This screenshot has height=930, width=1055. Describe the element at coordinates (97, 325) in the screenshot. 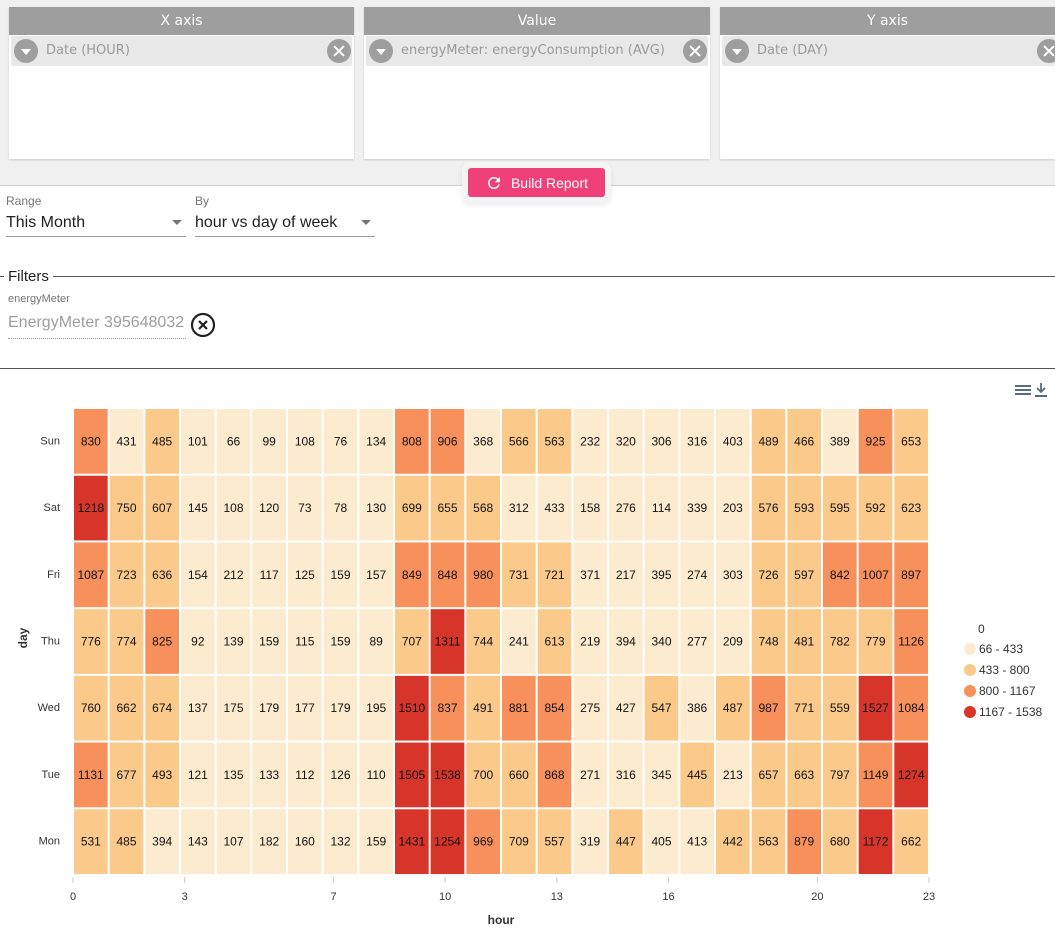

I see `energy-meter-filter-input: EnergyMeter 395648032` at that location.